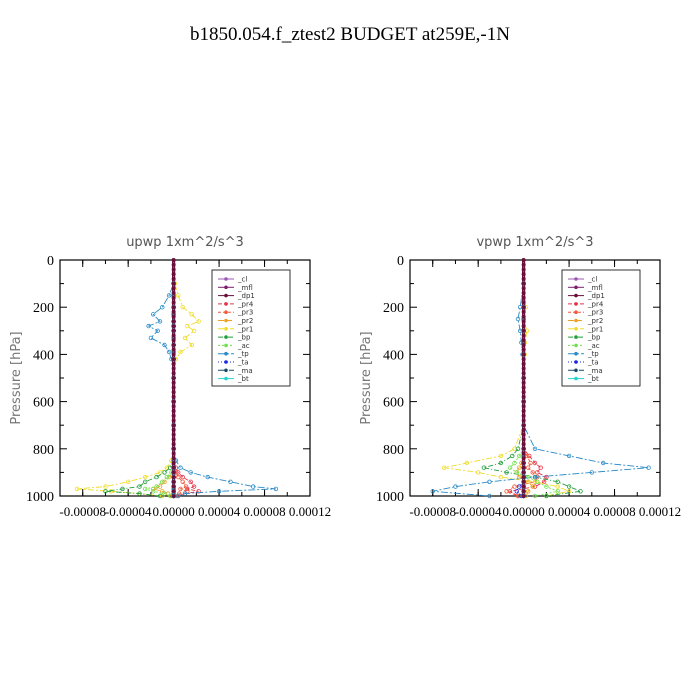 The width and height of the screenshot is (700, 700). What do you see at coordinates (524, 511) in the screenshot?
I see `x-tick-label: 0.00000` at bounding box center [524, 511].